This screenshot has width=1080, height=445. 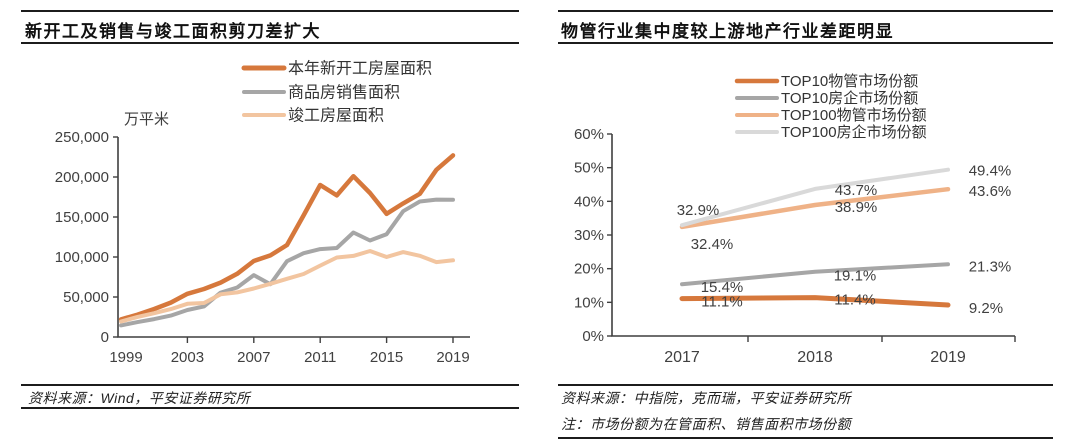 I want to click on y-tick-label: 250,000, so click(x=82, y=137).